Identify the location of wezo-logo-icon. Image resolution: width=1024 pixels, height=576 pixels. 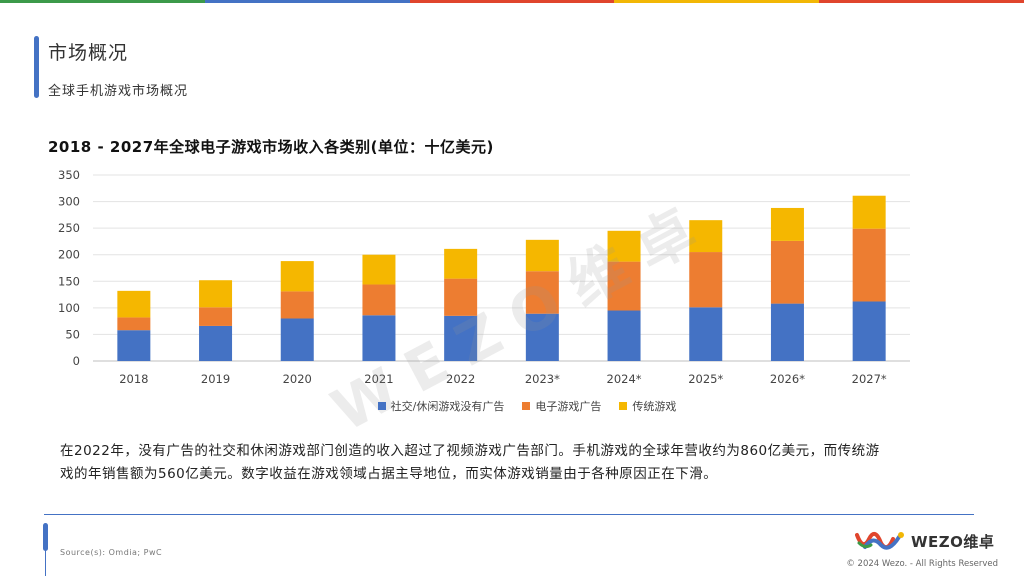
(879, 540).